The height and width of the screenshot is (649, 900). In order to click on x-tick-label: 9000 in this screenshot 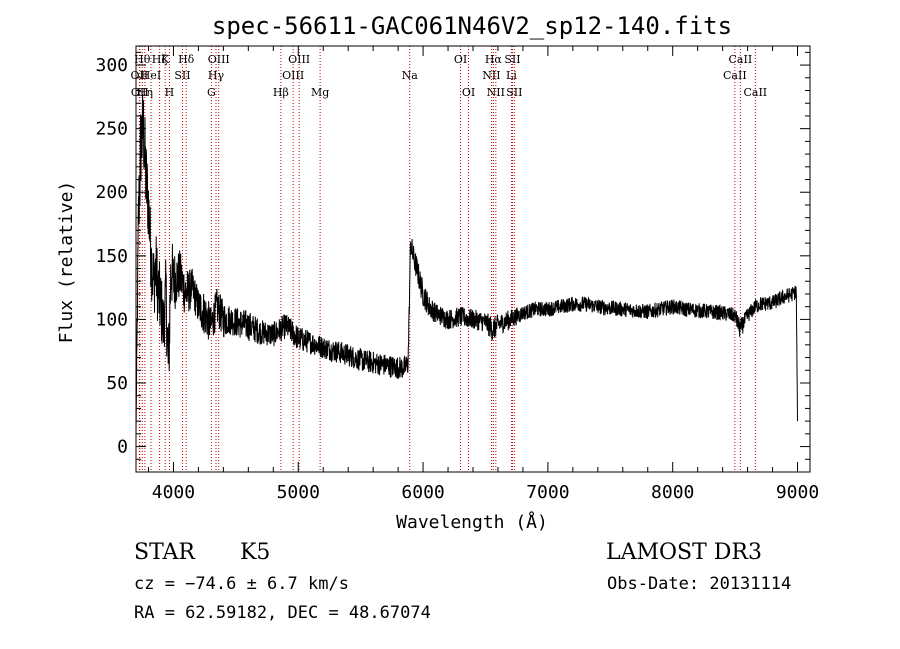, I will do `click(797, 492)`.